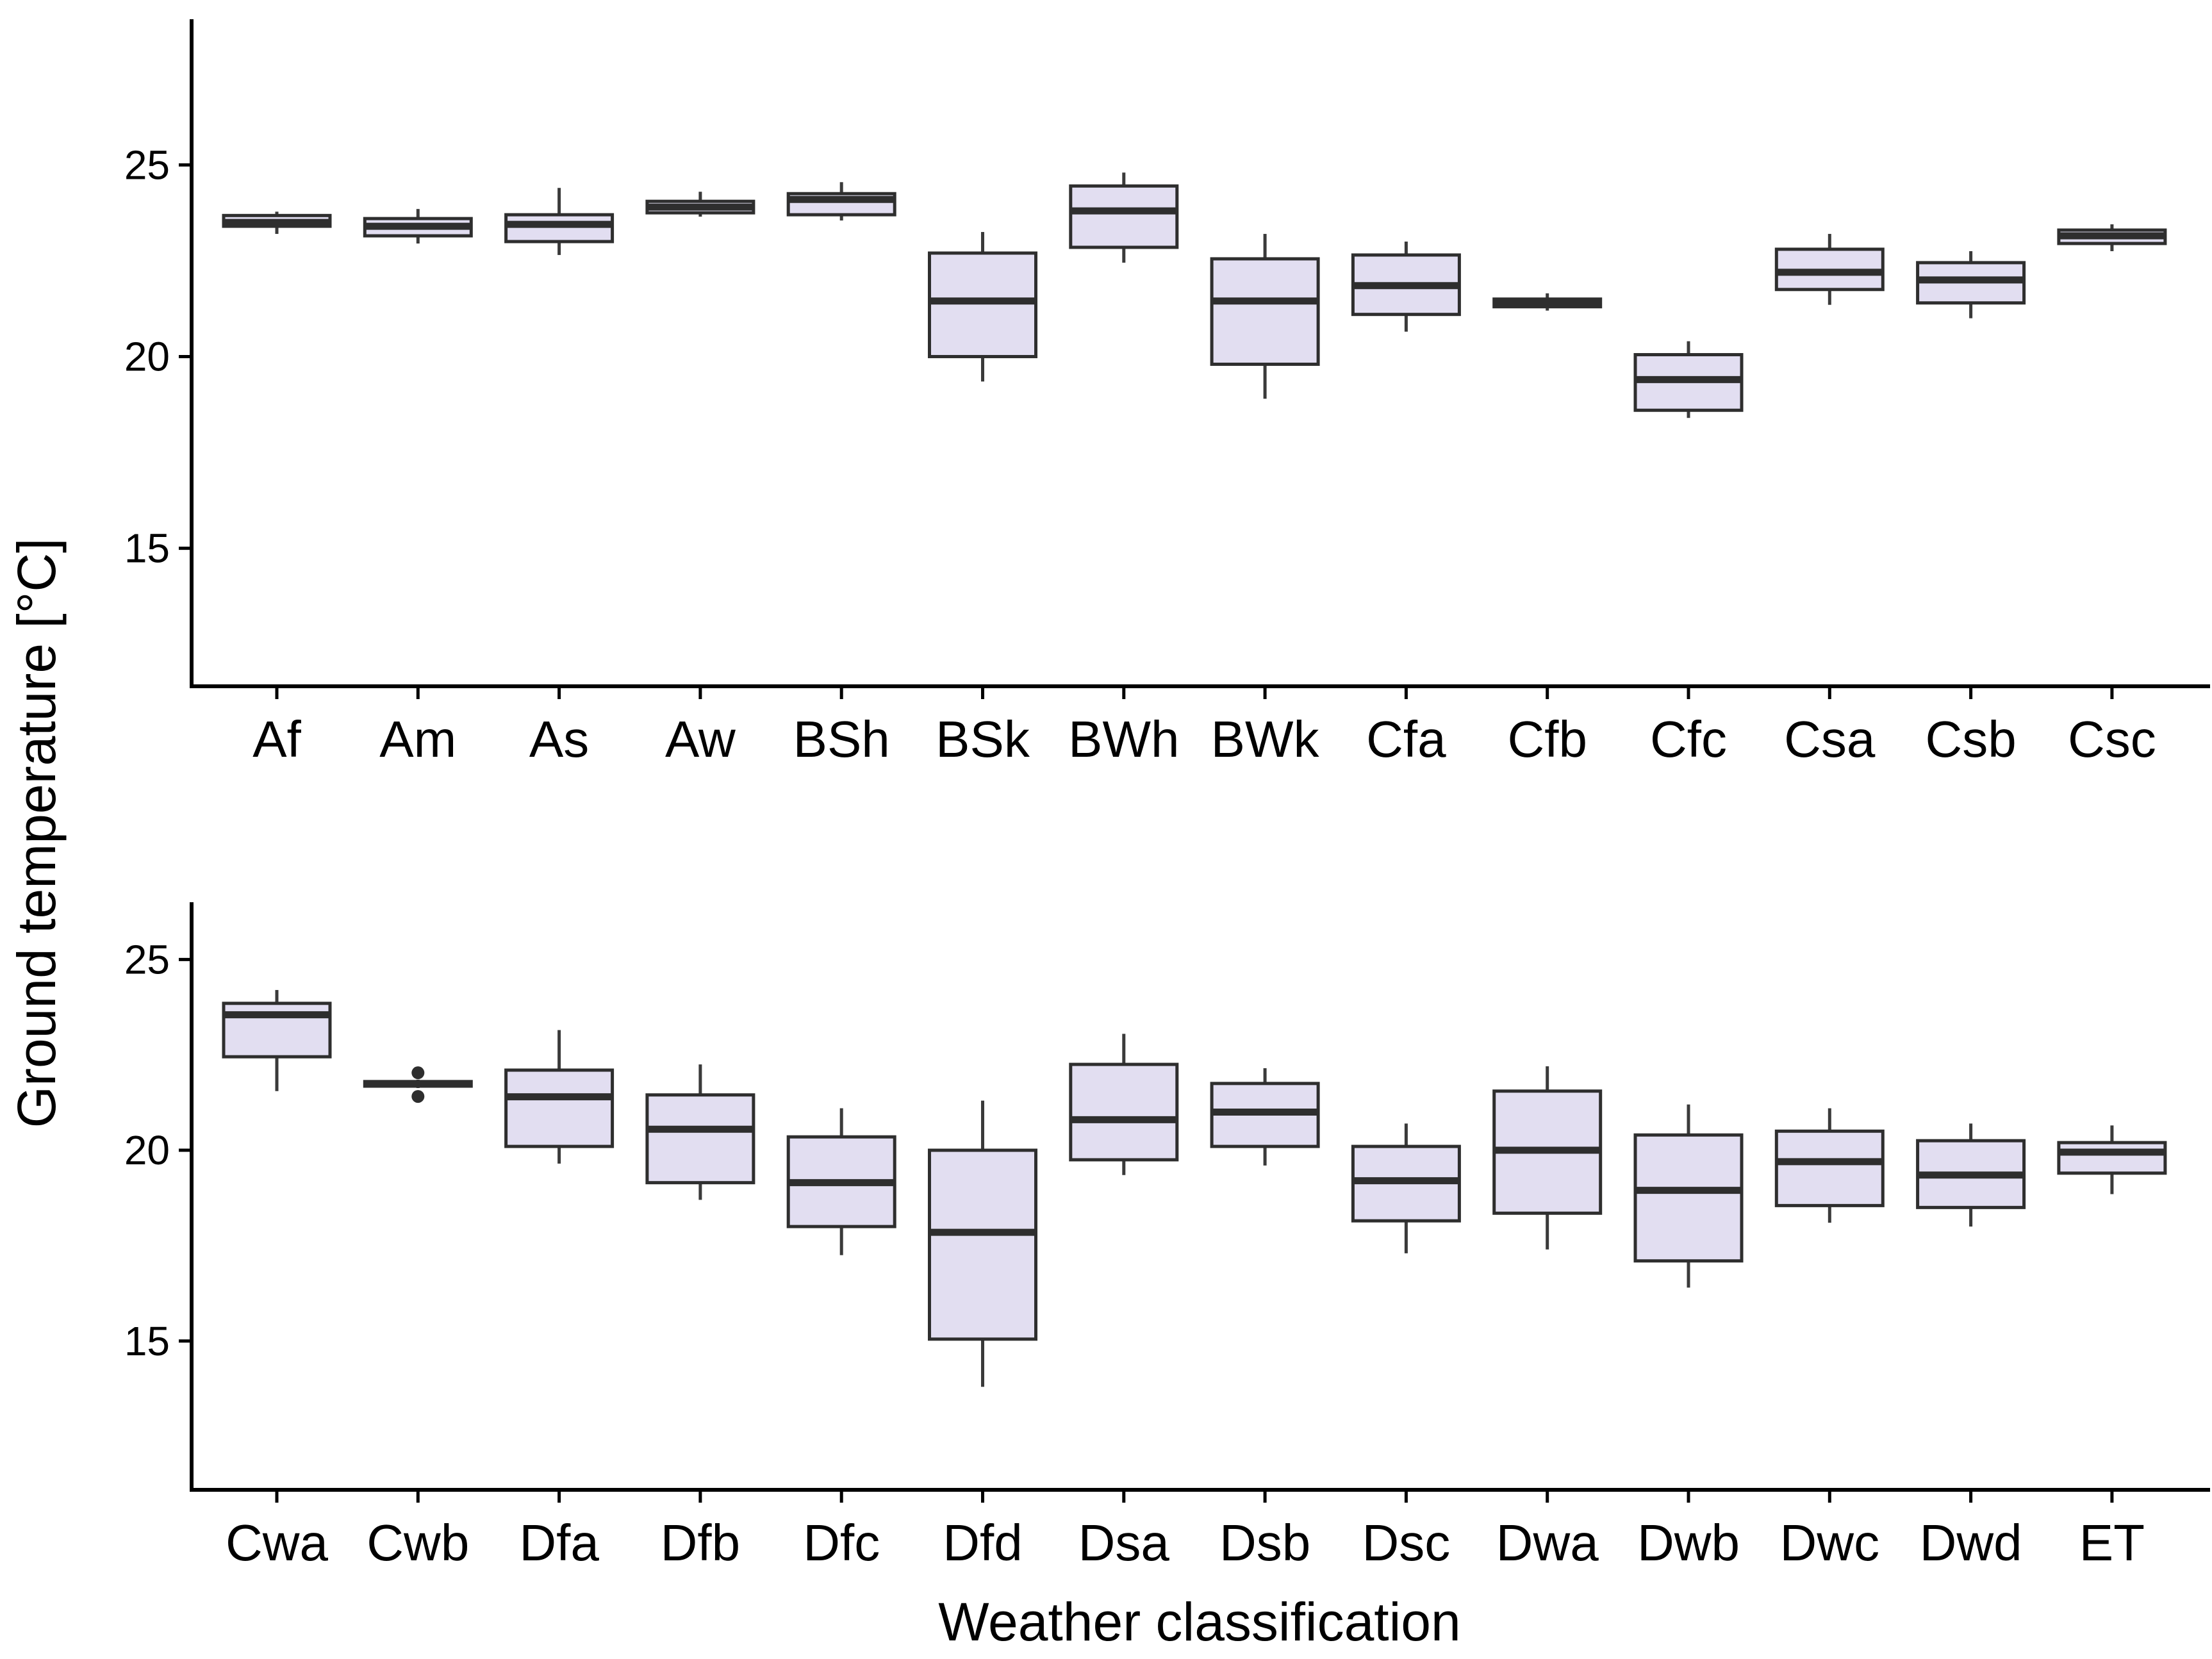 Image resolution: width=2212 pixels, height=1659 pixels. What do you see at coordinates (983, 1543) in the screenshot?
I see `category-label: Dfd` at bounding box center [983, 1543].